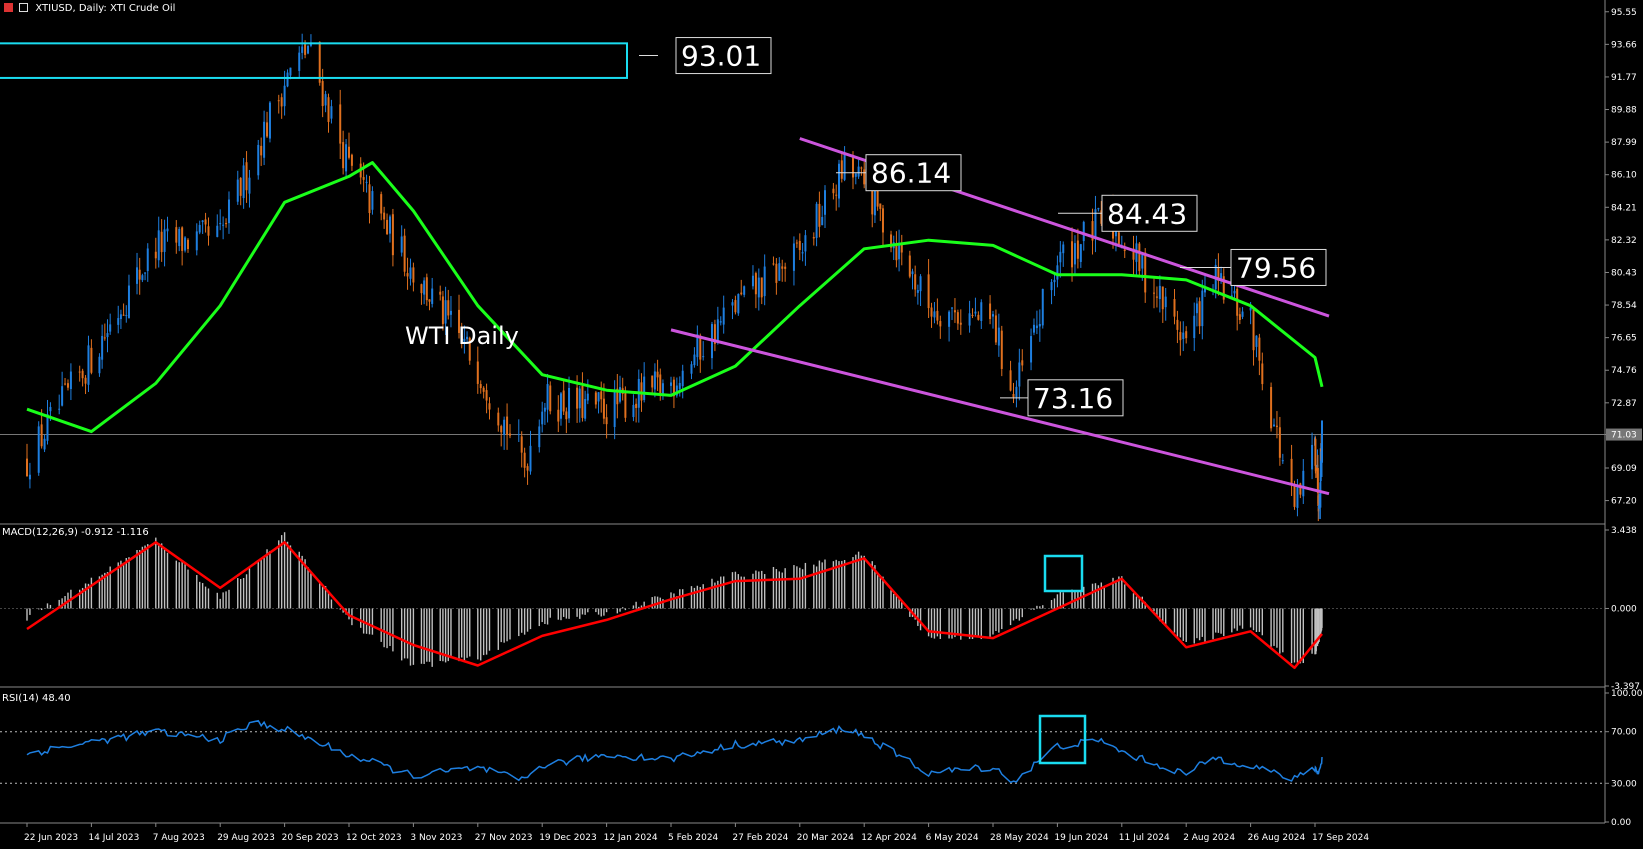  I want to click on date-tick-label: 7 Aug 2023, so click(179, 838).